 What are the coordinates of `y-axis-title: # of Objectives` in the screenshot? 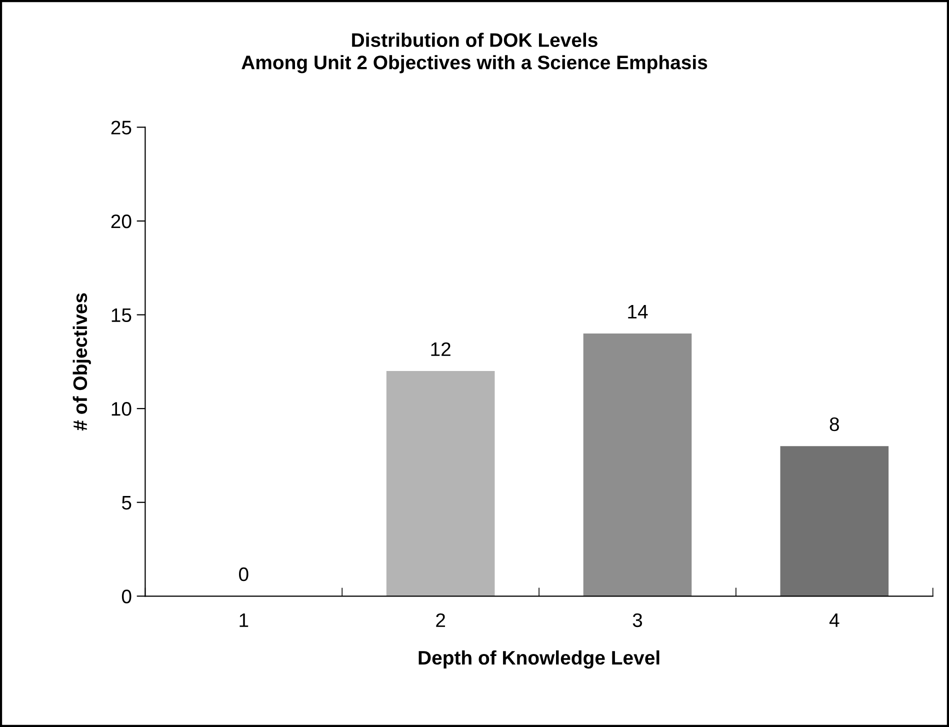 It's located at (81, 362).